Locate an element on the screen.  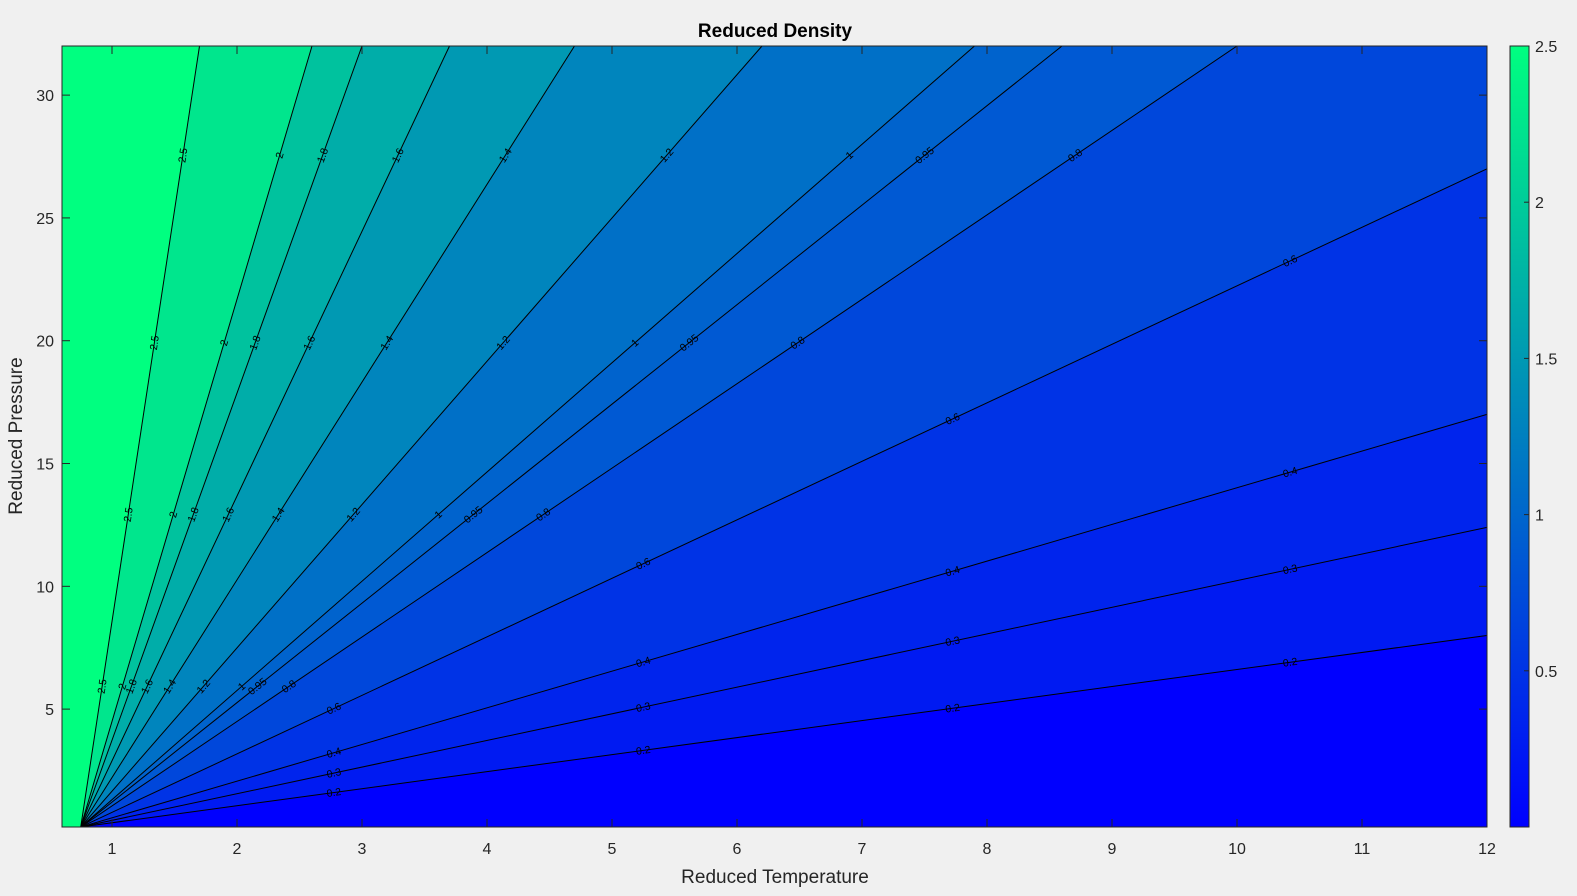
x-tick-label: 4 is located at coordinates (487, 849).